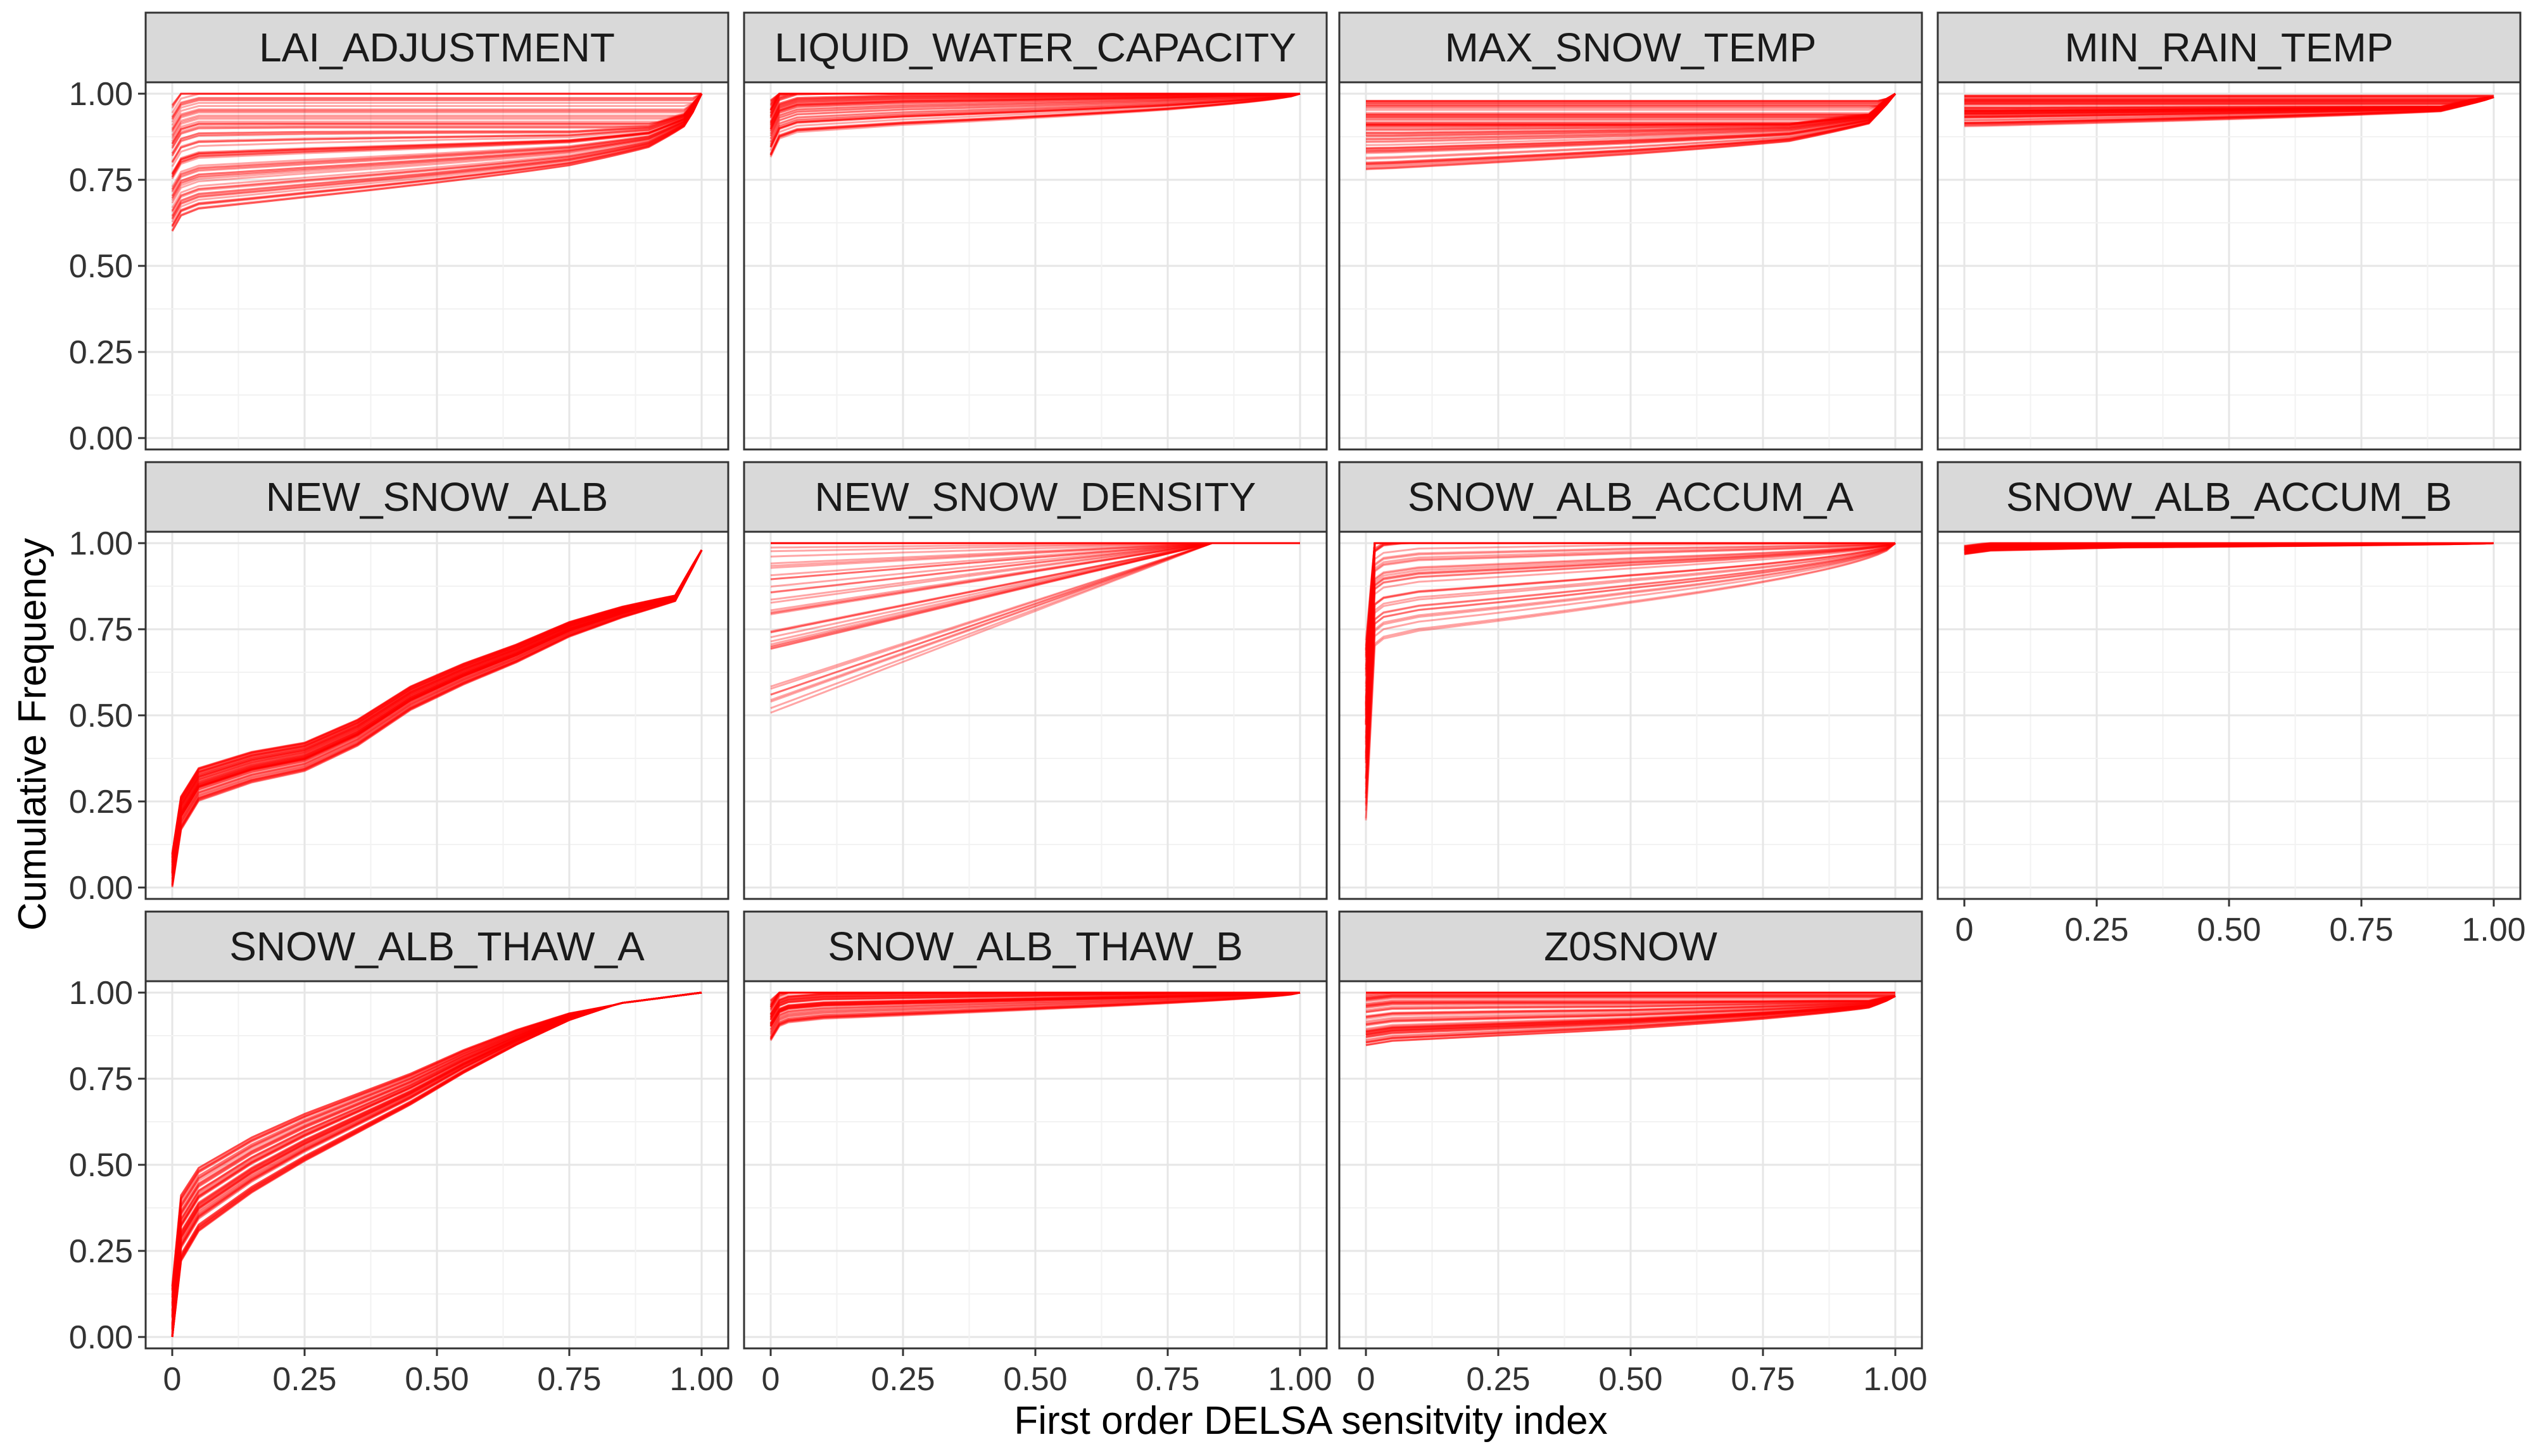 The width and height of the screenshot is (2533, 1456). I want to click on facet-strip, so click(1630, 946).